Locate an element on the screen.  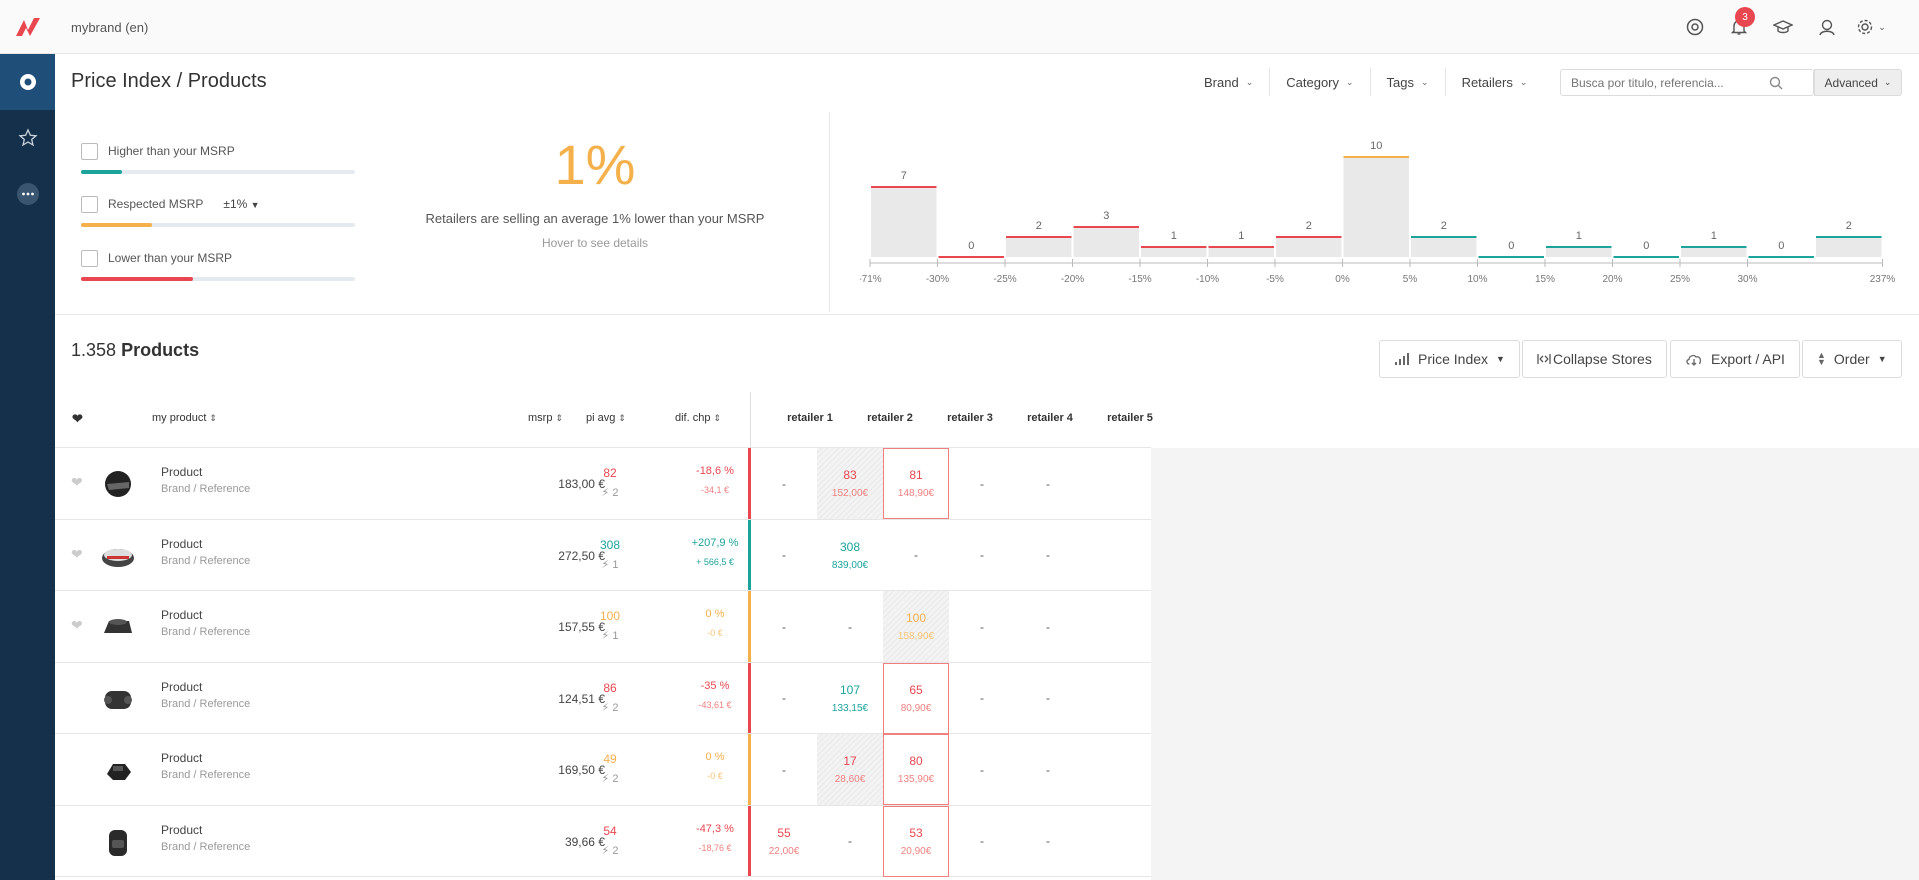
product-dif-amount: -0 € is located at coordinates (715, 633).